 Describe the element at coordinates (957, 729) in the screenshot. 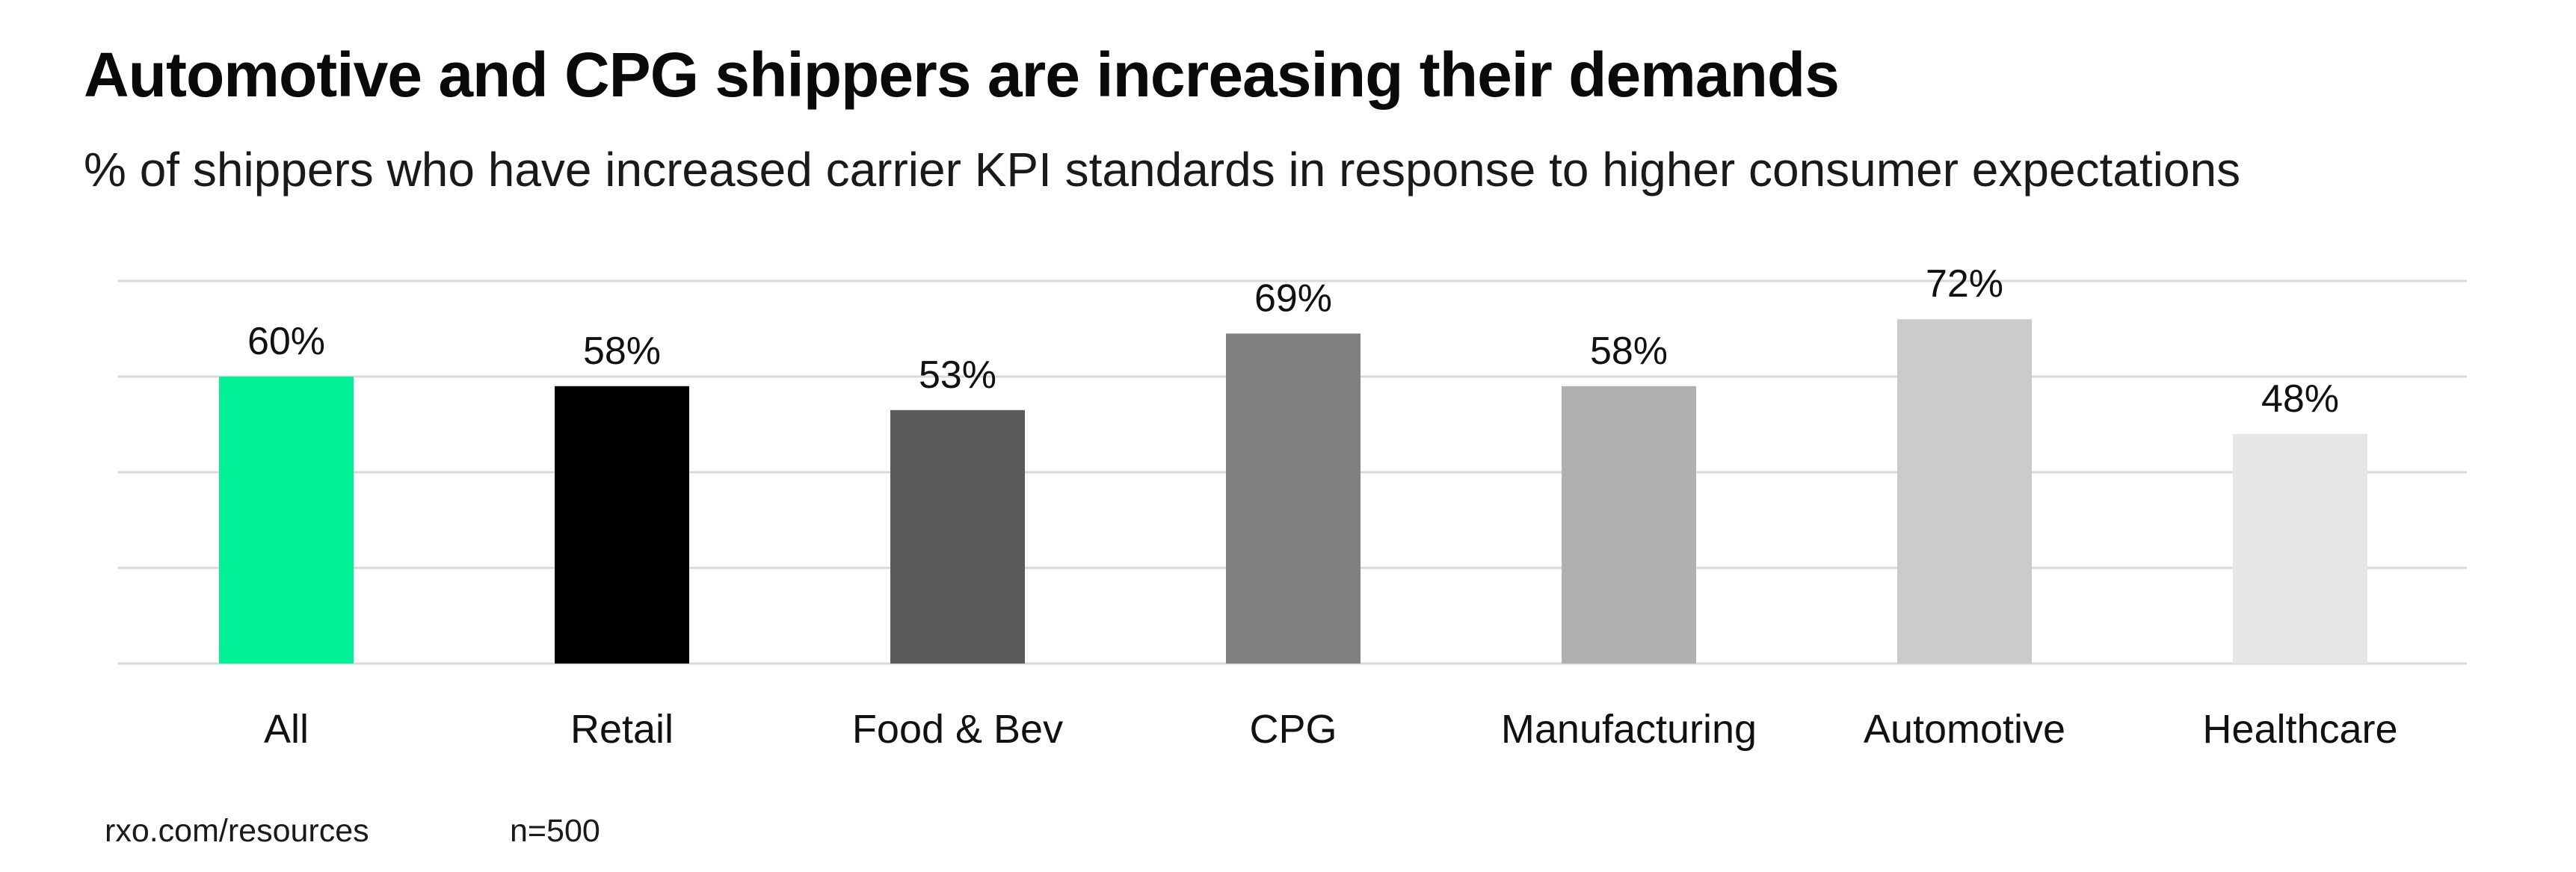

I see `category-label: Food & Bev` at that location.